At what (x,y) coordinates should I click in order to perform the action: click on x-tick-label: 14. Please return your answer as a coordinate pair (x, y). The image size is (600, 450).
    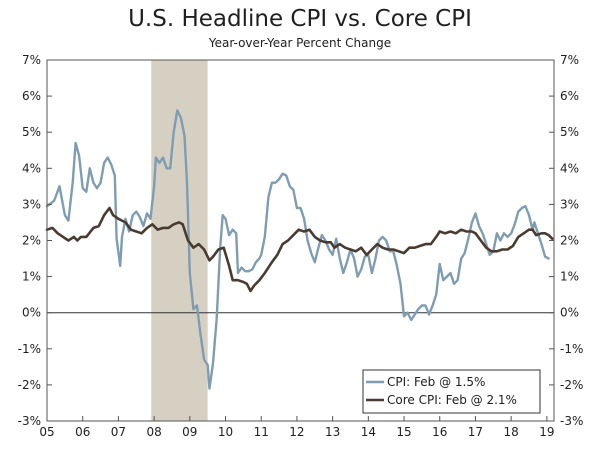
    Looking at the image, I should click on (368, 432).